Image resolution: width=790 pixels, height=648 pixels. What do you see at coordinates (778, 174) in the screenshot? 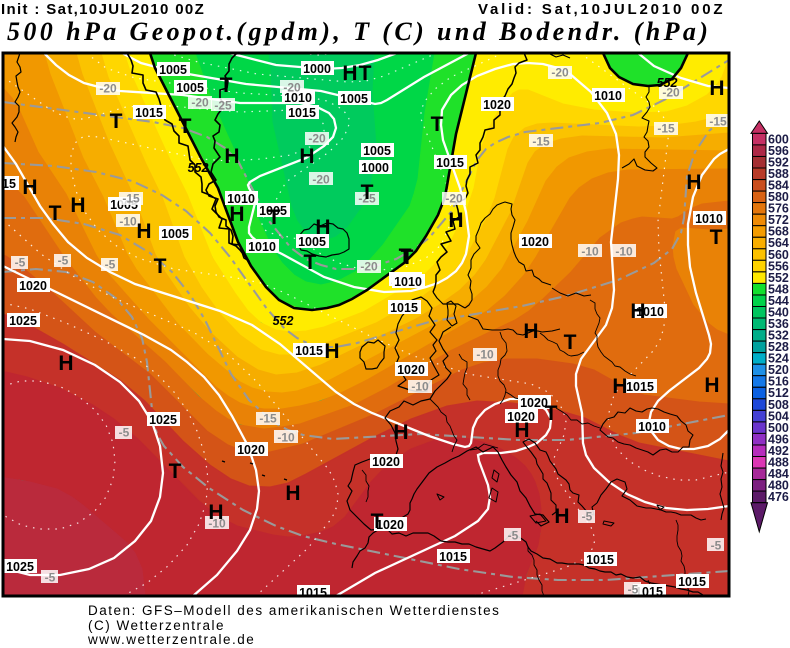
I see `svg-text: 588` at bounding box center [778, 174].